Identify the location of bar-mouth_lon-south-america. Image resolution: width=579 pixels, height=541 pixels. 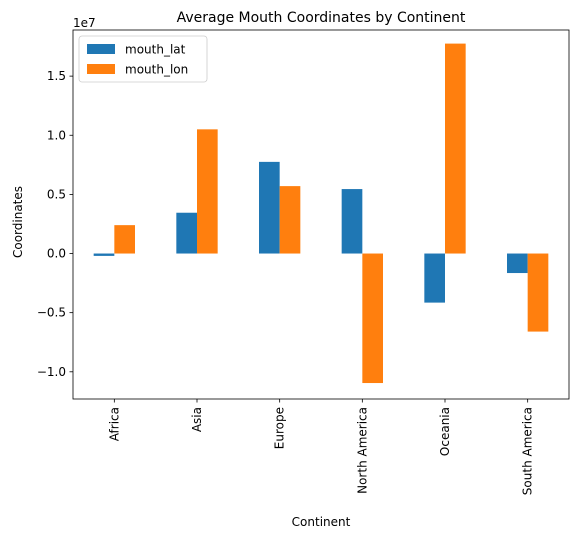
(538, 292).